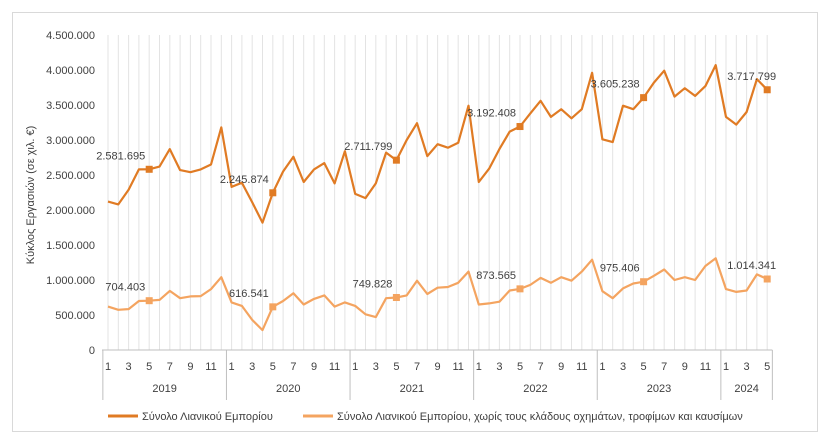 This screenshot has width=830, height=435. What do you see at coordinates (70, 281) in the screenshot?
I see `y-tick-label: 1.000.000` at bounding box center [70, 281].